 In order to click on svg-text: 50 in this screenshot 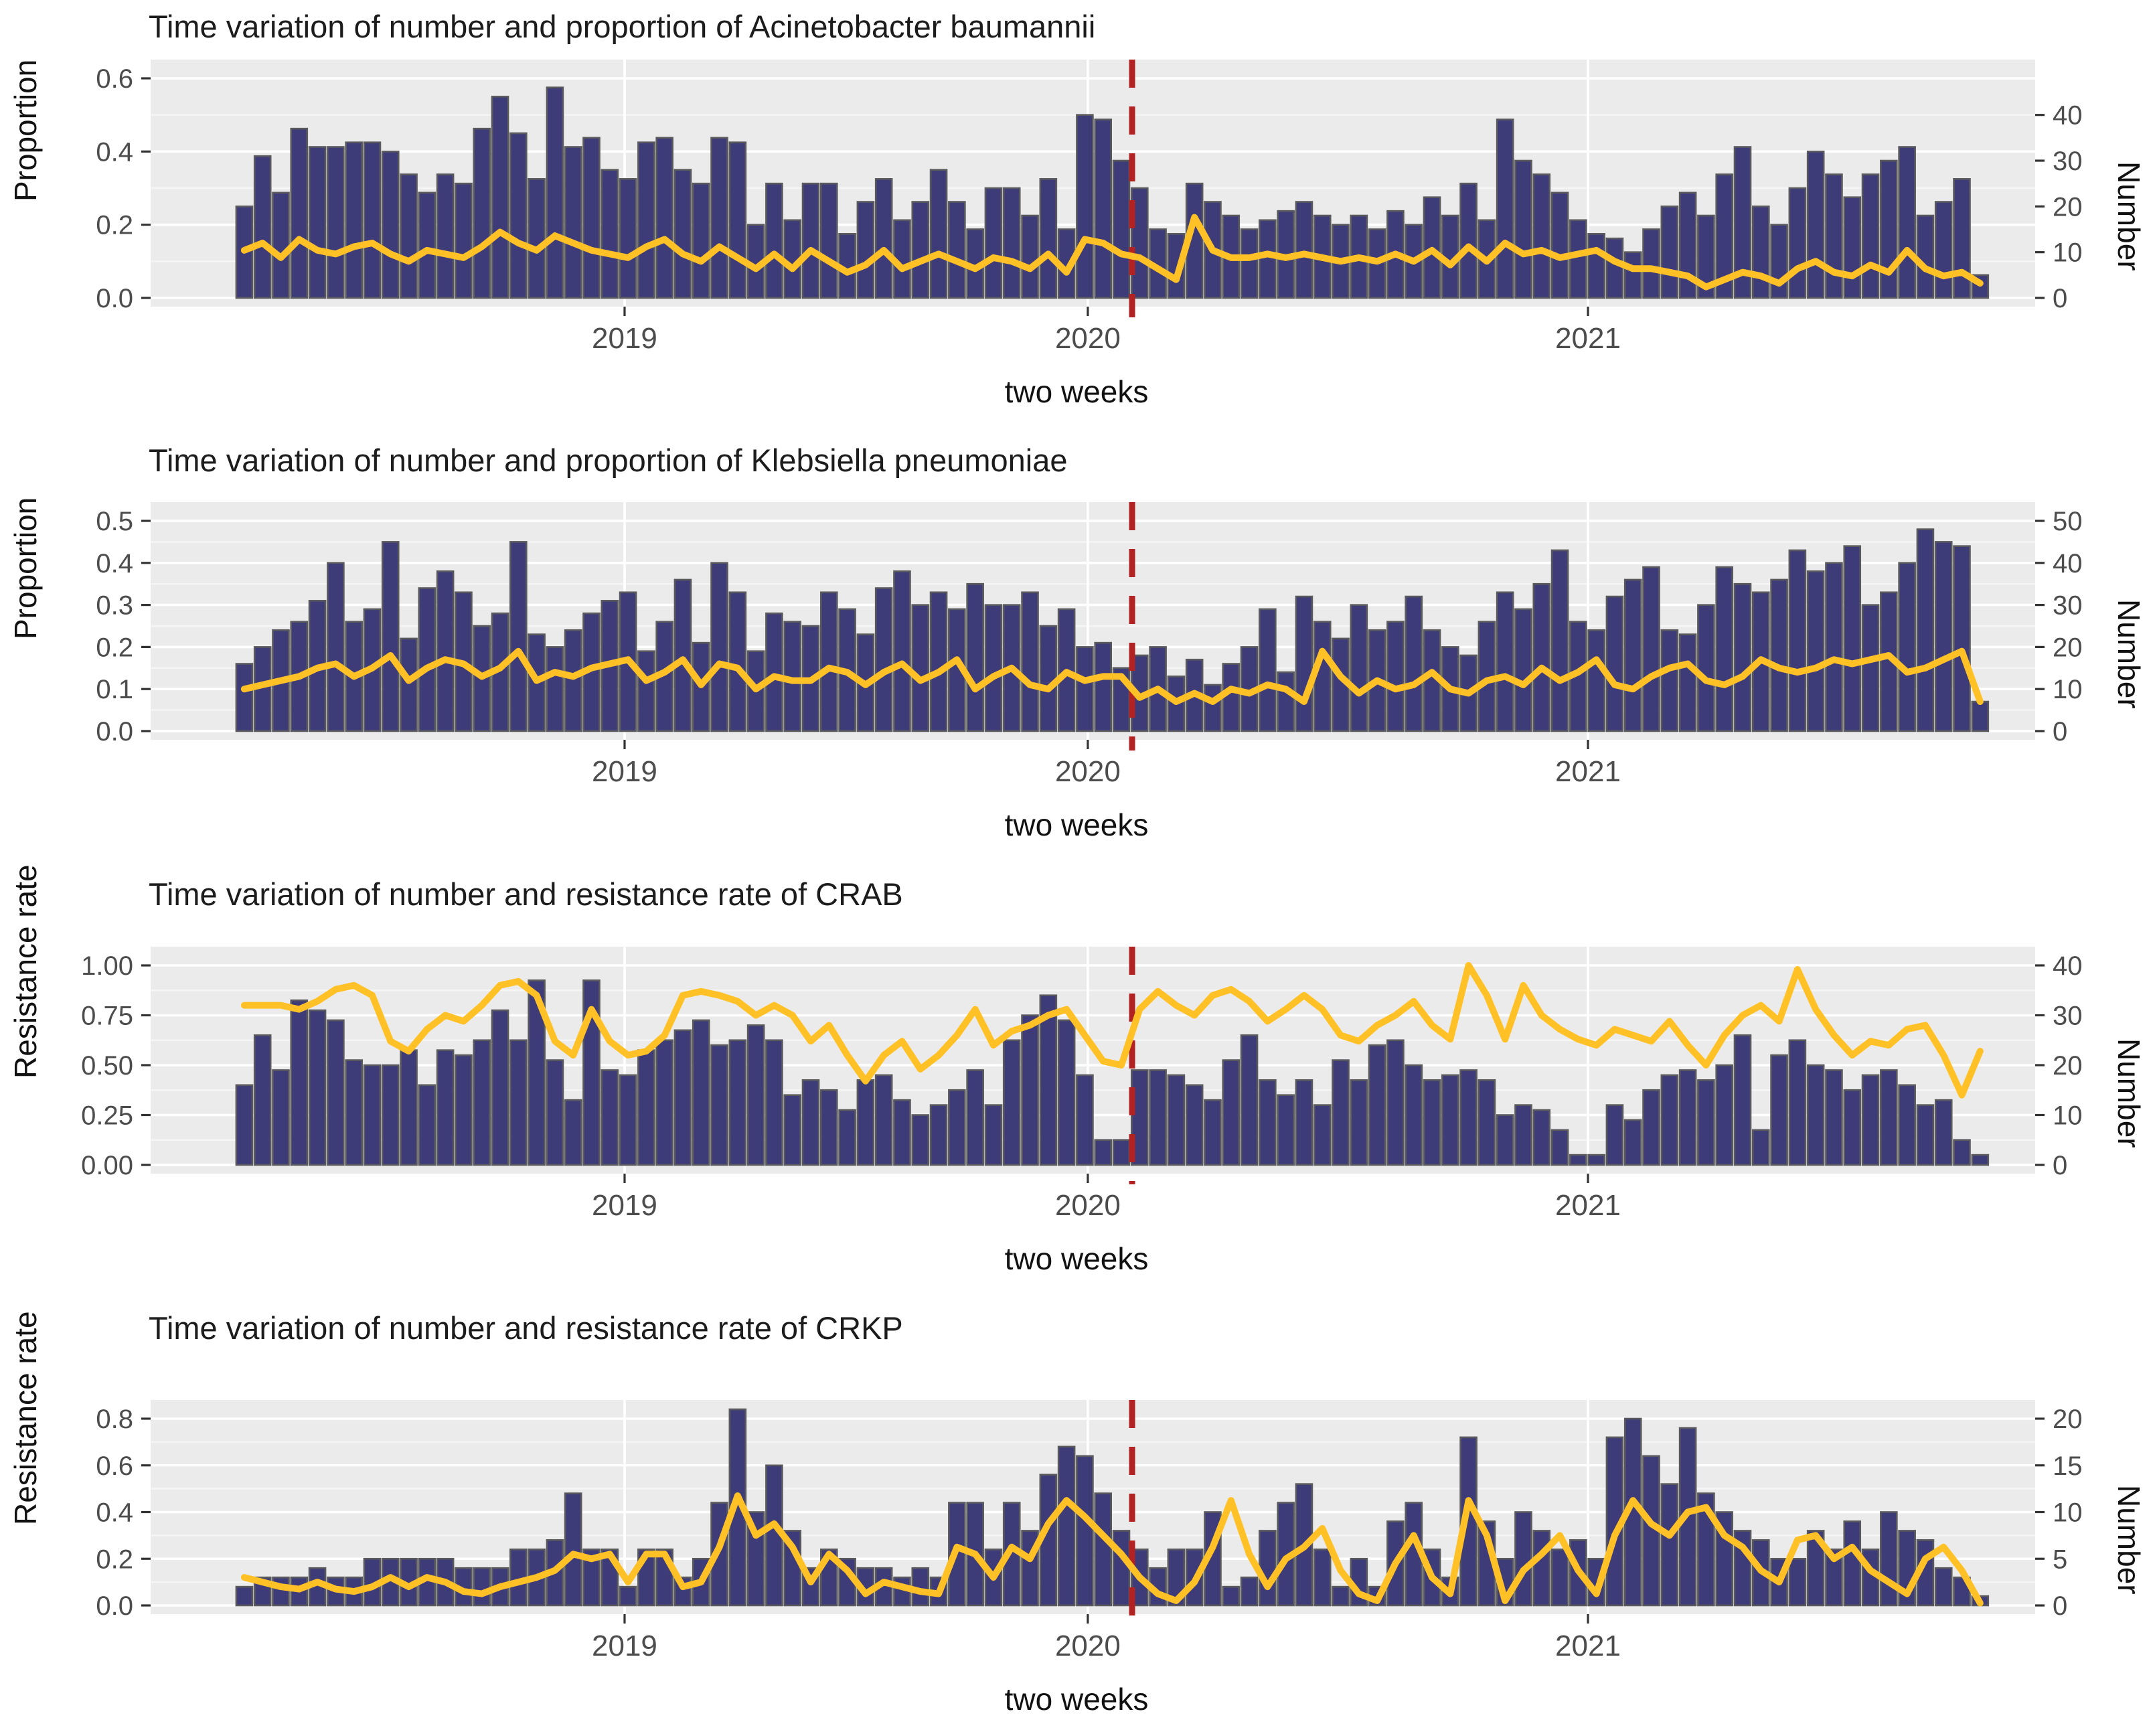, I will do `click(2068, 521)`.